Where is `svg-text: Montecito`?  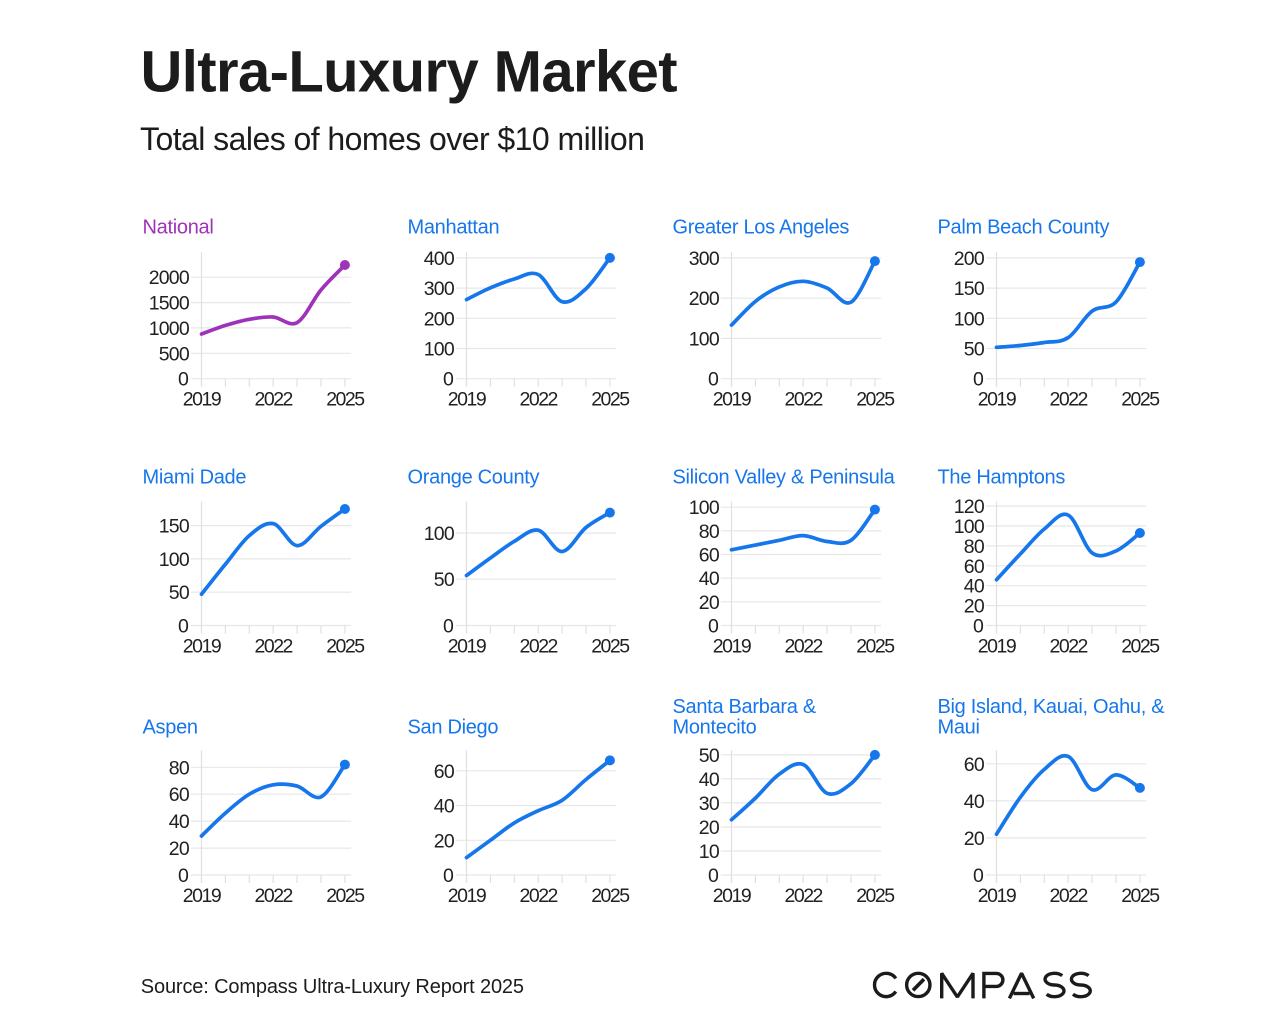
svg-text: Montecito is located at coordinates (715, 727).